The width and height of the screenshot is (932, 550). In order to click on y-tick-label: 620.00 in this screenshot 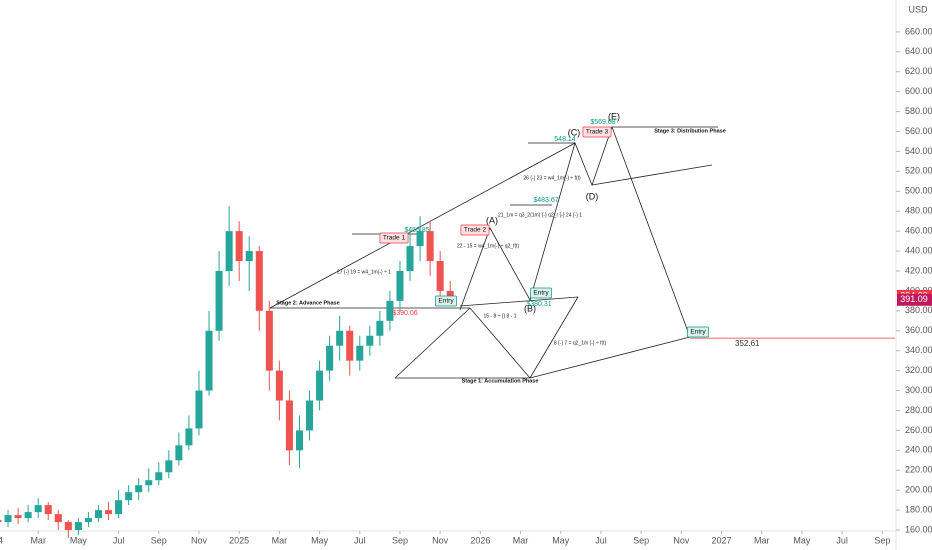, I will do `click(918, 71)`.